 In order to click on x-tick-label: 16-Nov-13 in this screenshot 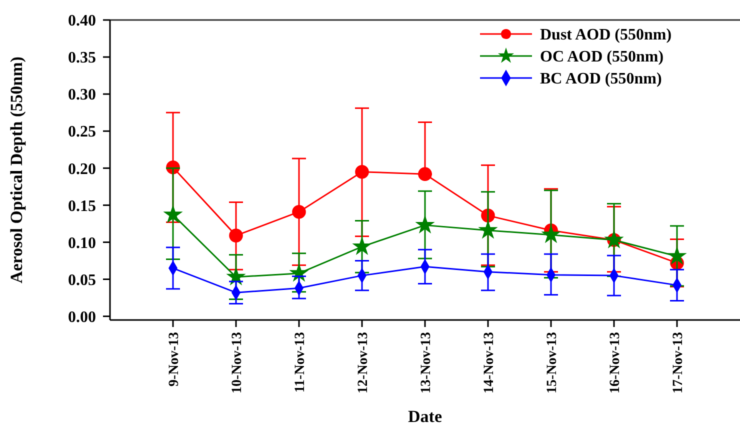, I will do `click(615, 363)`.